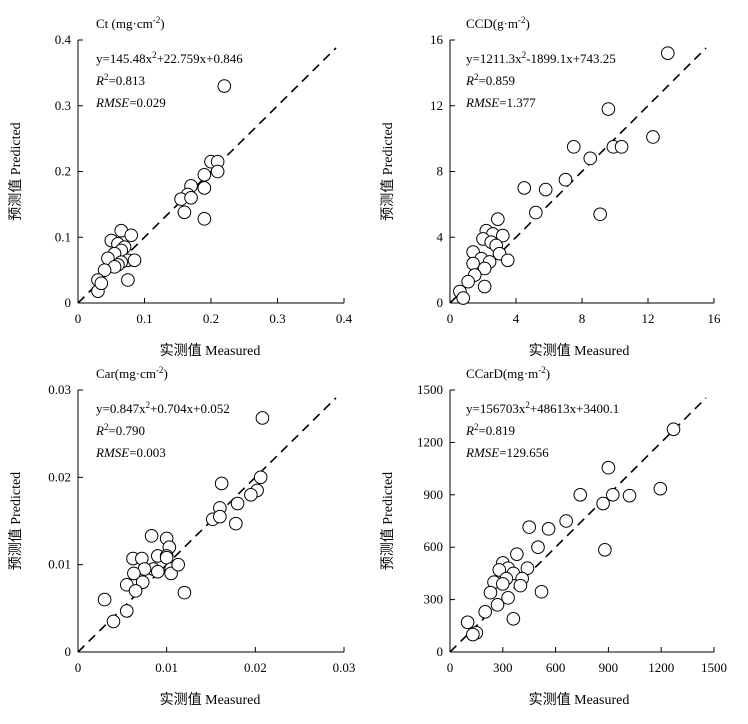 This screenshot has width=748, height=724. What do you see at coordinates (344, 667) in the screenshot?
I see `x-tick-label: 0.03` at bounding box center [344, 667].